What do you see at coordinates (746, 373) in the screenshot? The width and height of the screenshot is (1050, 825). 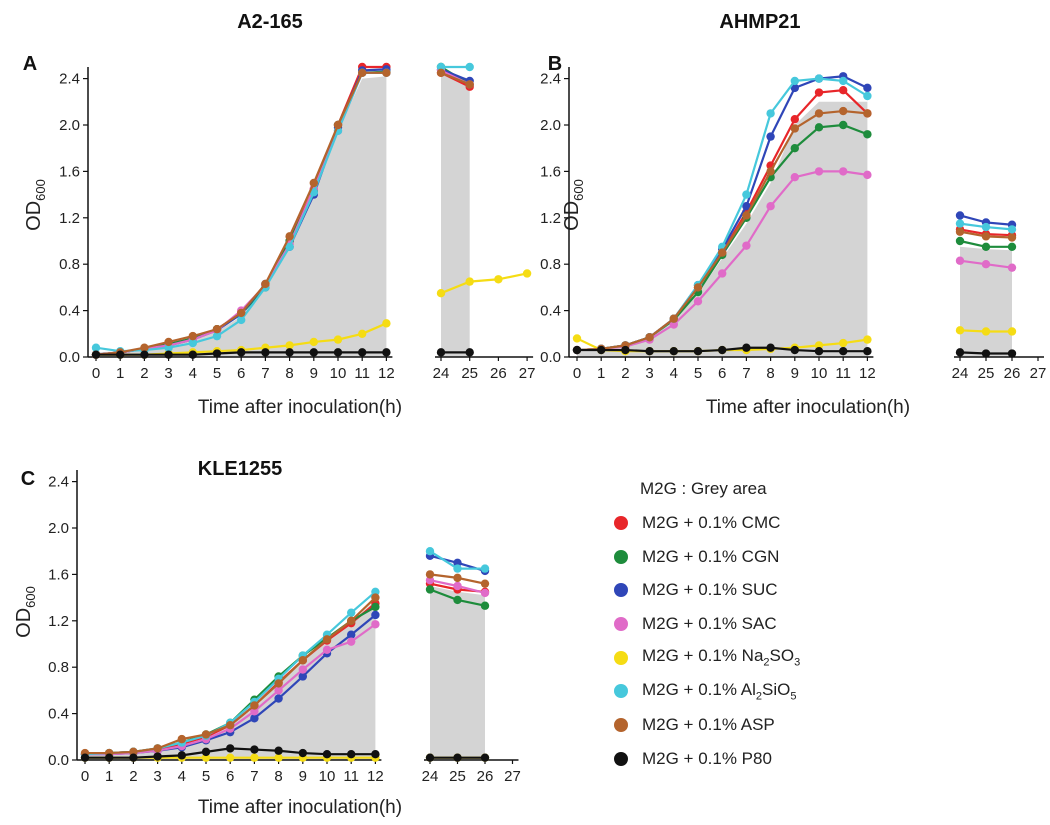 I see `x-tick-label: 7` at bounding box center [746, 373].